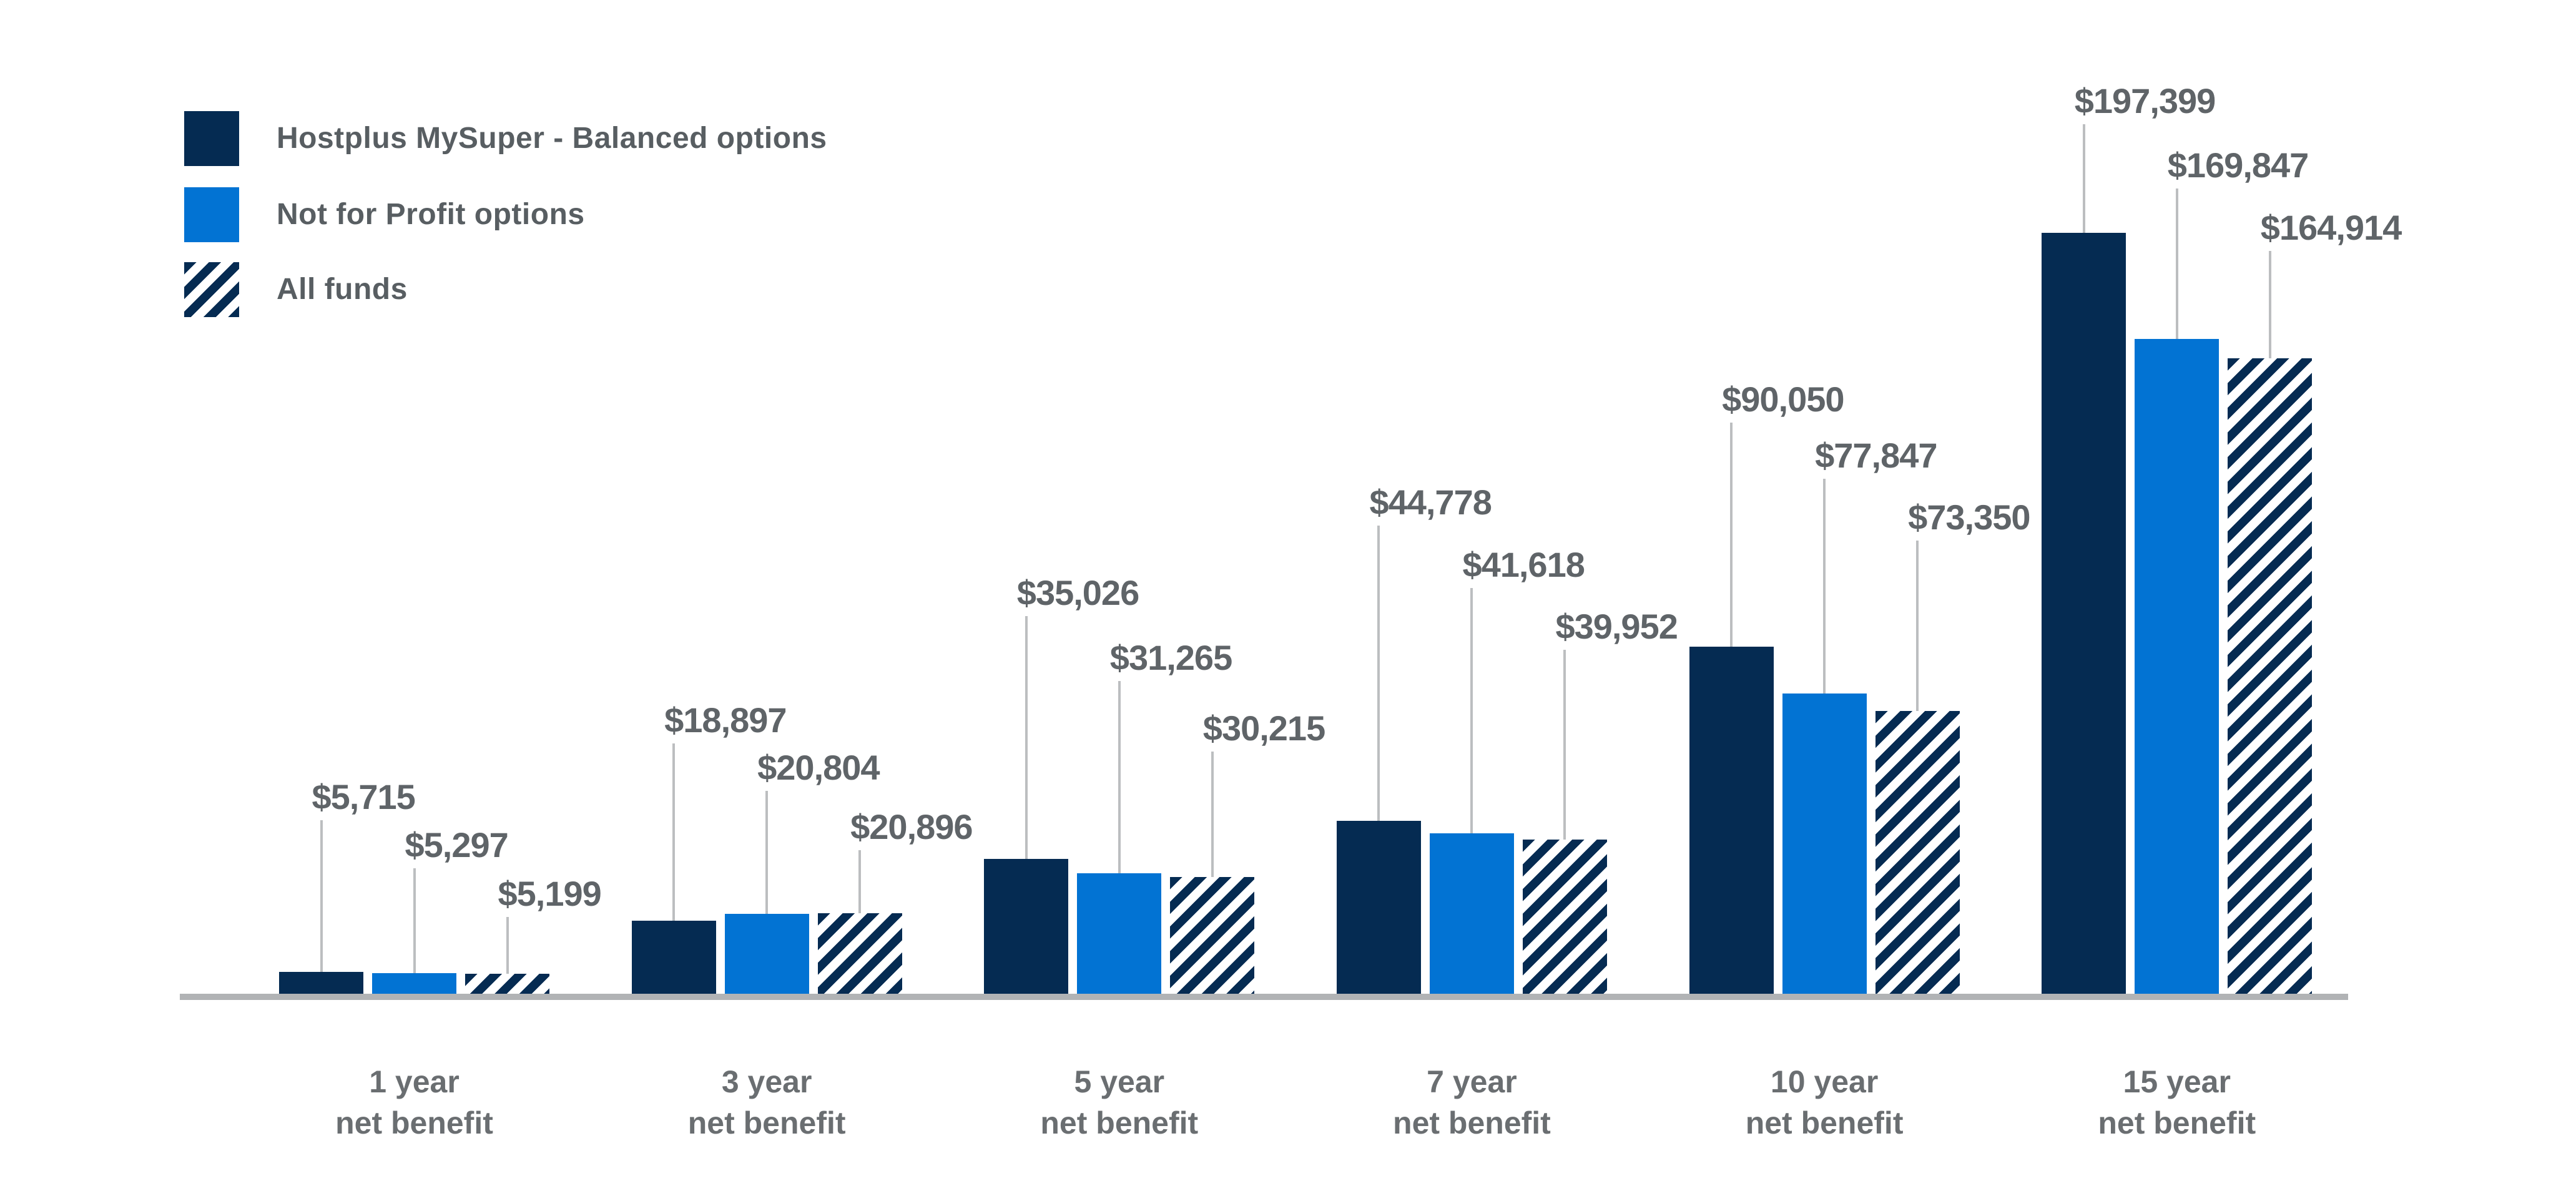 This screenshot has width=2576, height=1186. Describe the element at coordinates (552, 138) in the screenshot. I see `legend-label-hostplus-mysuper: Hostplus MySuper - Balanced options` at that location.